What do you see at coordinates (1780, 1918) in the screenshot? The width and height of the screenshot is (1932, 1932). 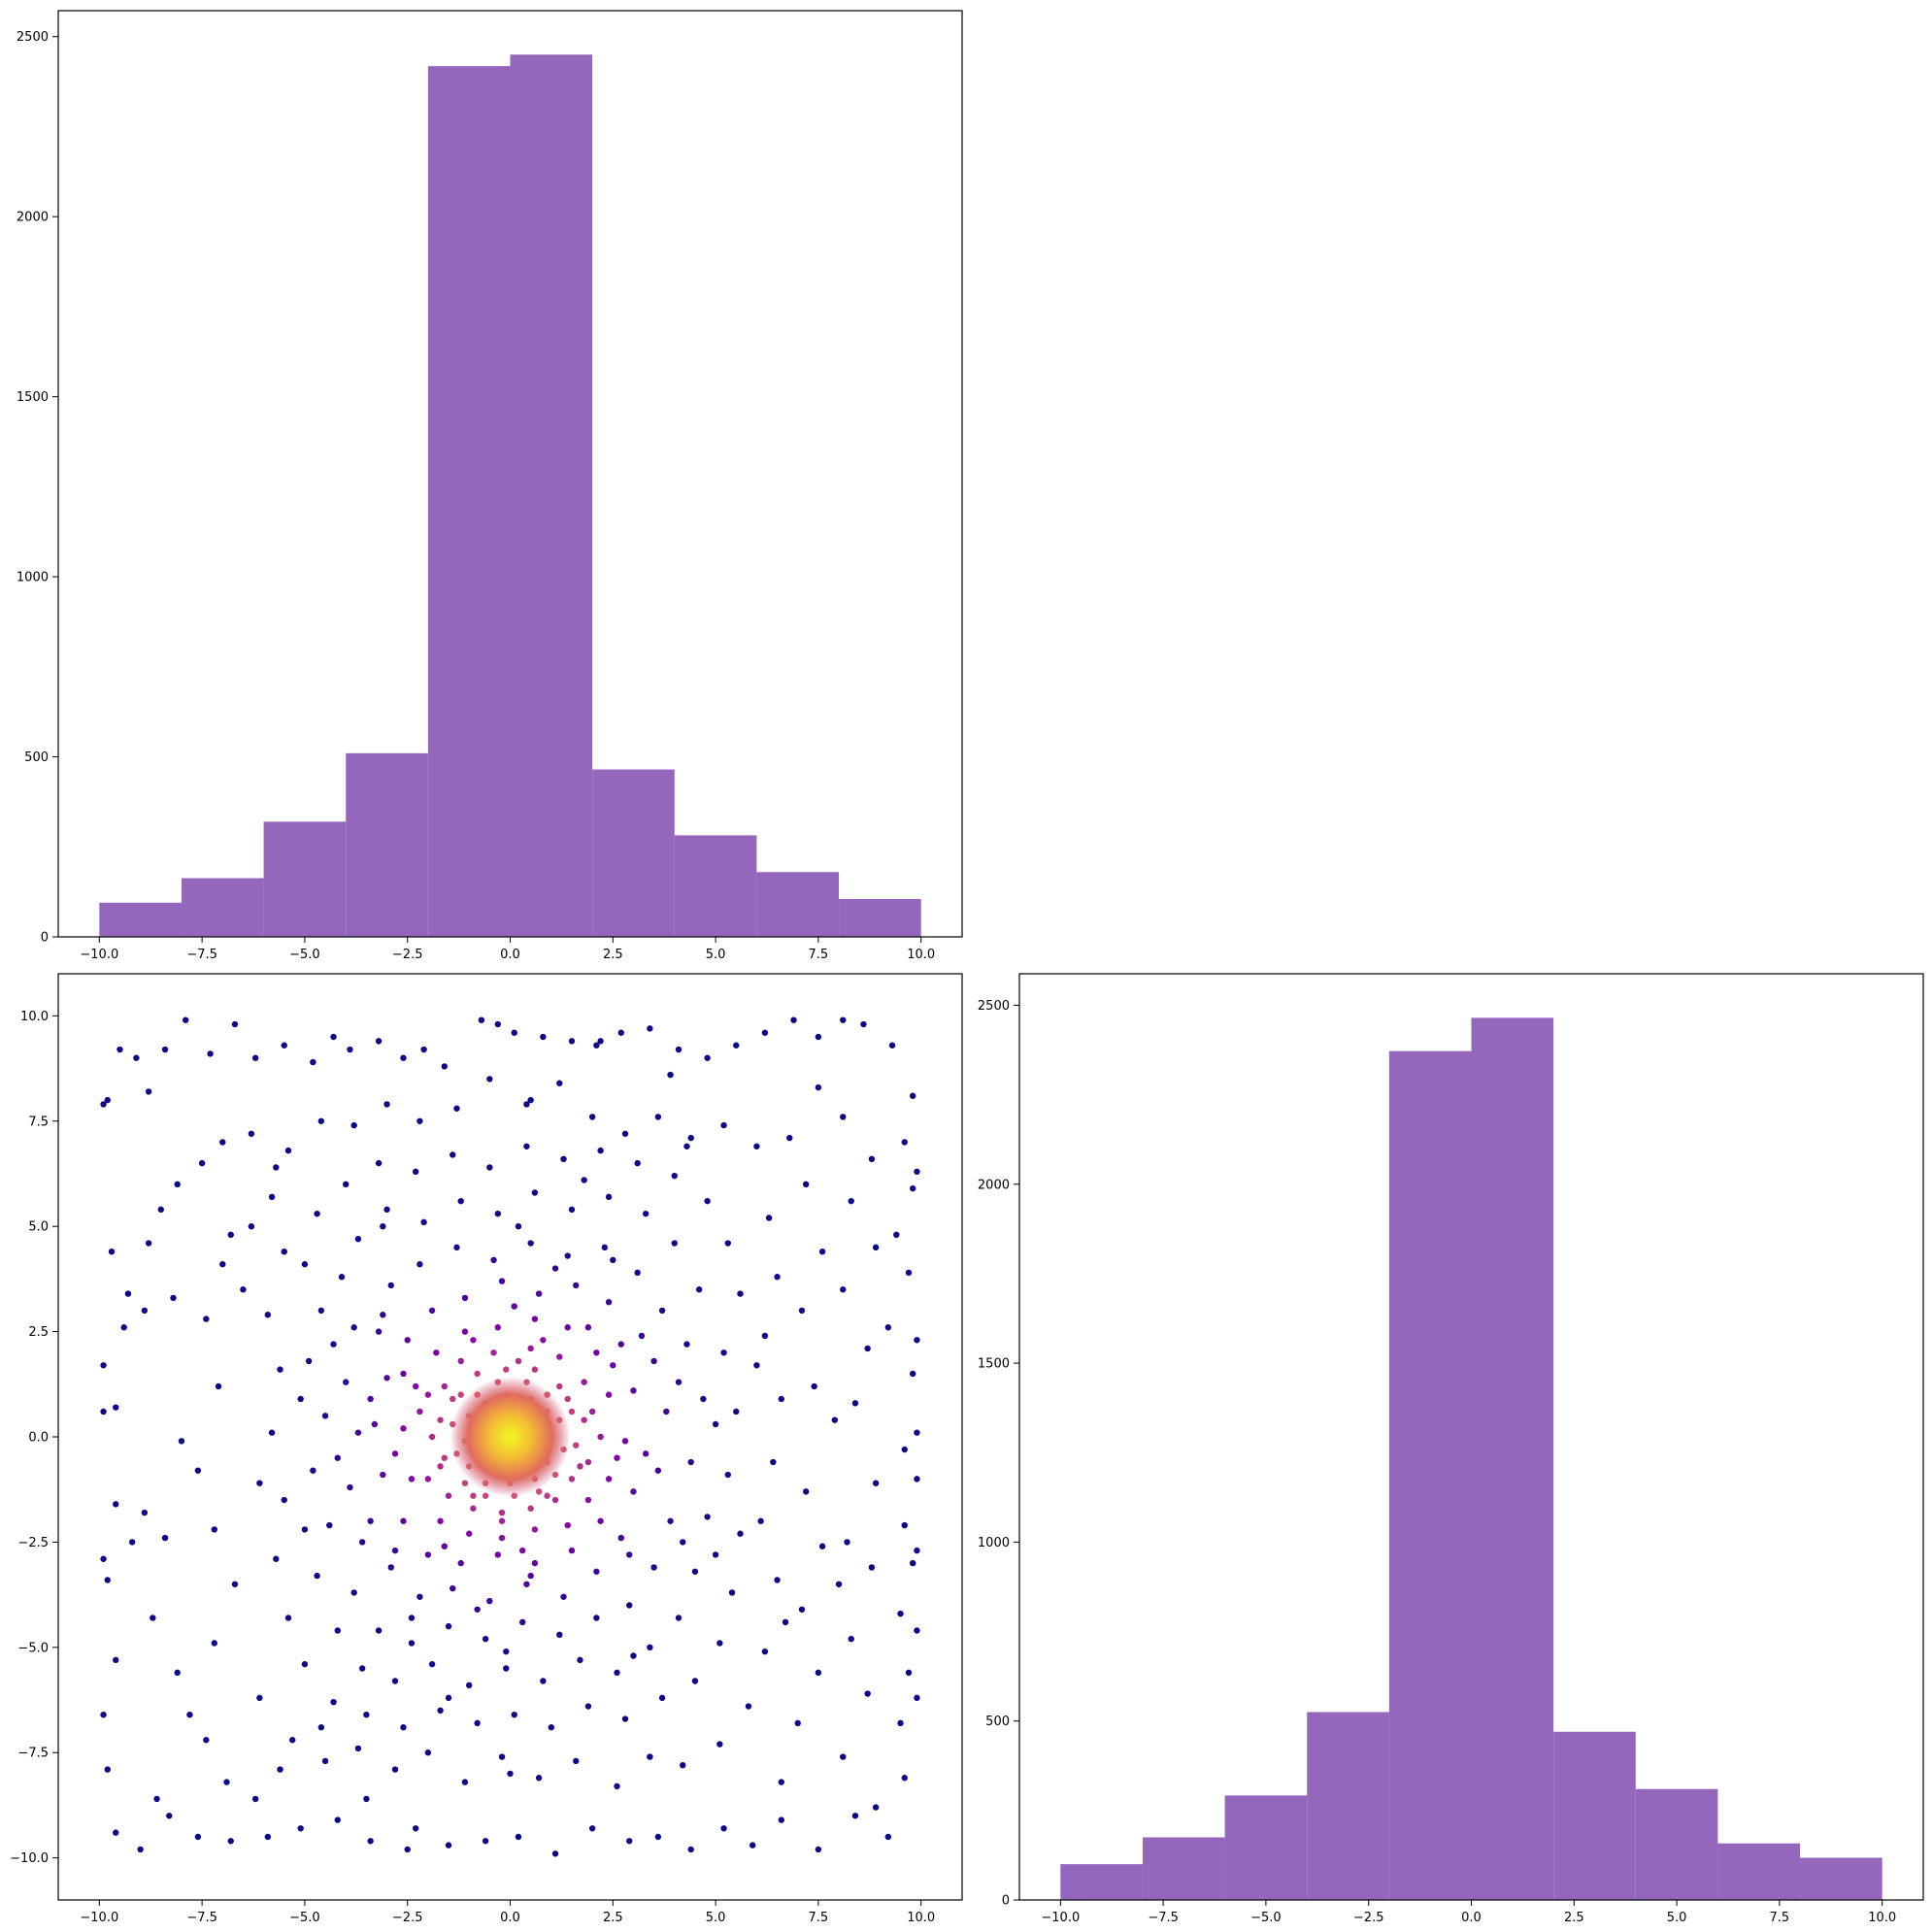 I see `hist-right-x-tick-label: 7.5` at bounding box center [1780, 1918].